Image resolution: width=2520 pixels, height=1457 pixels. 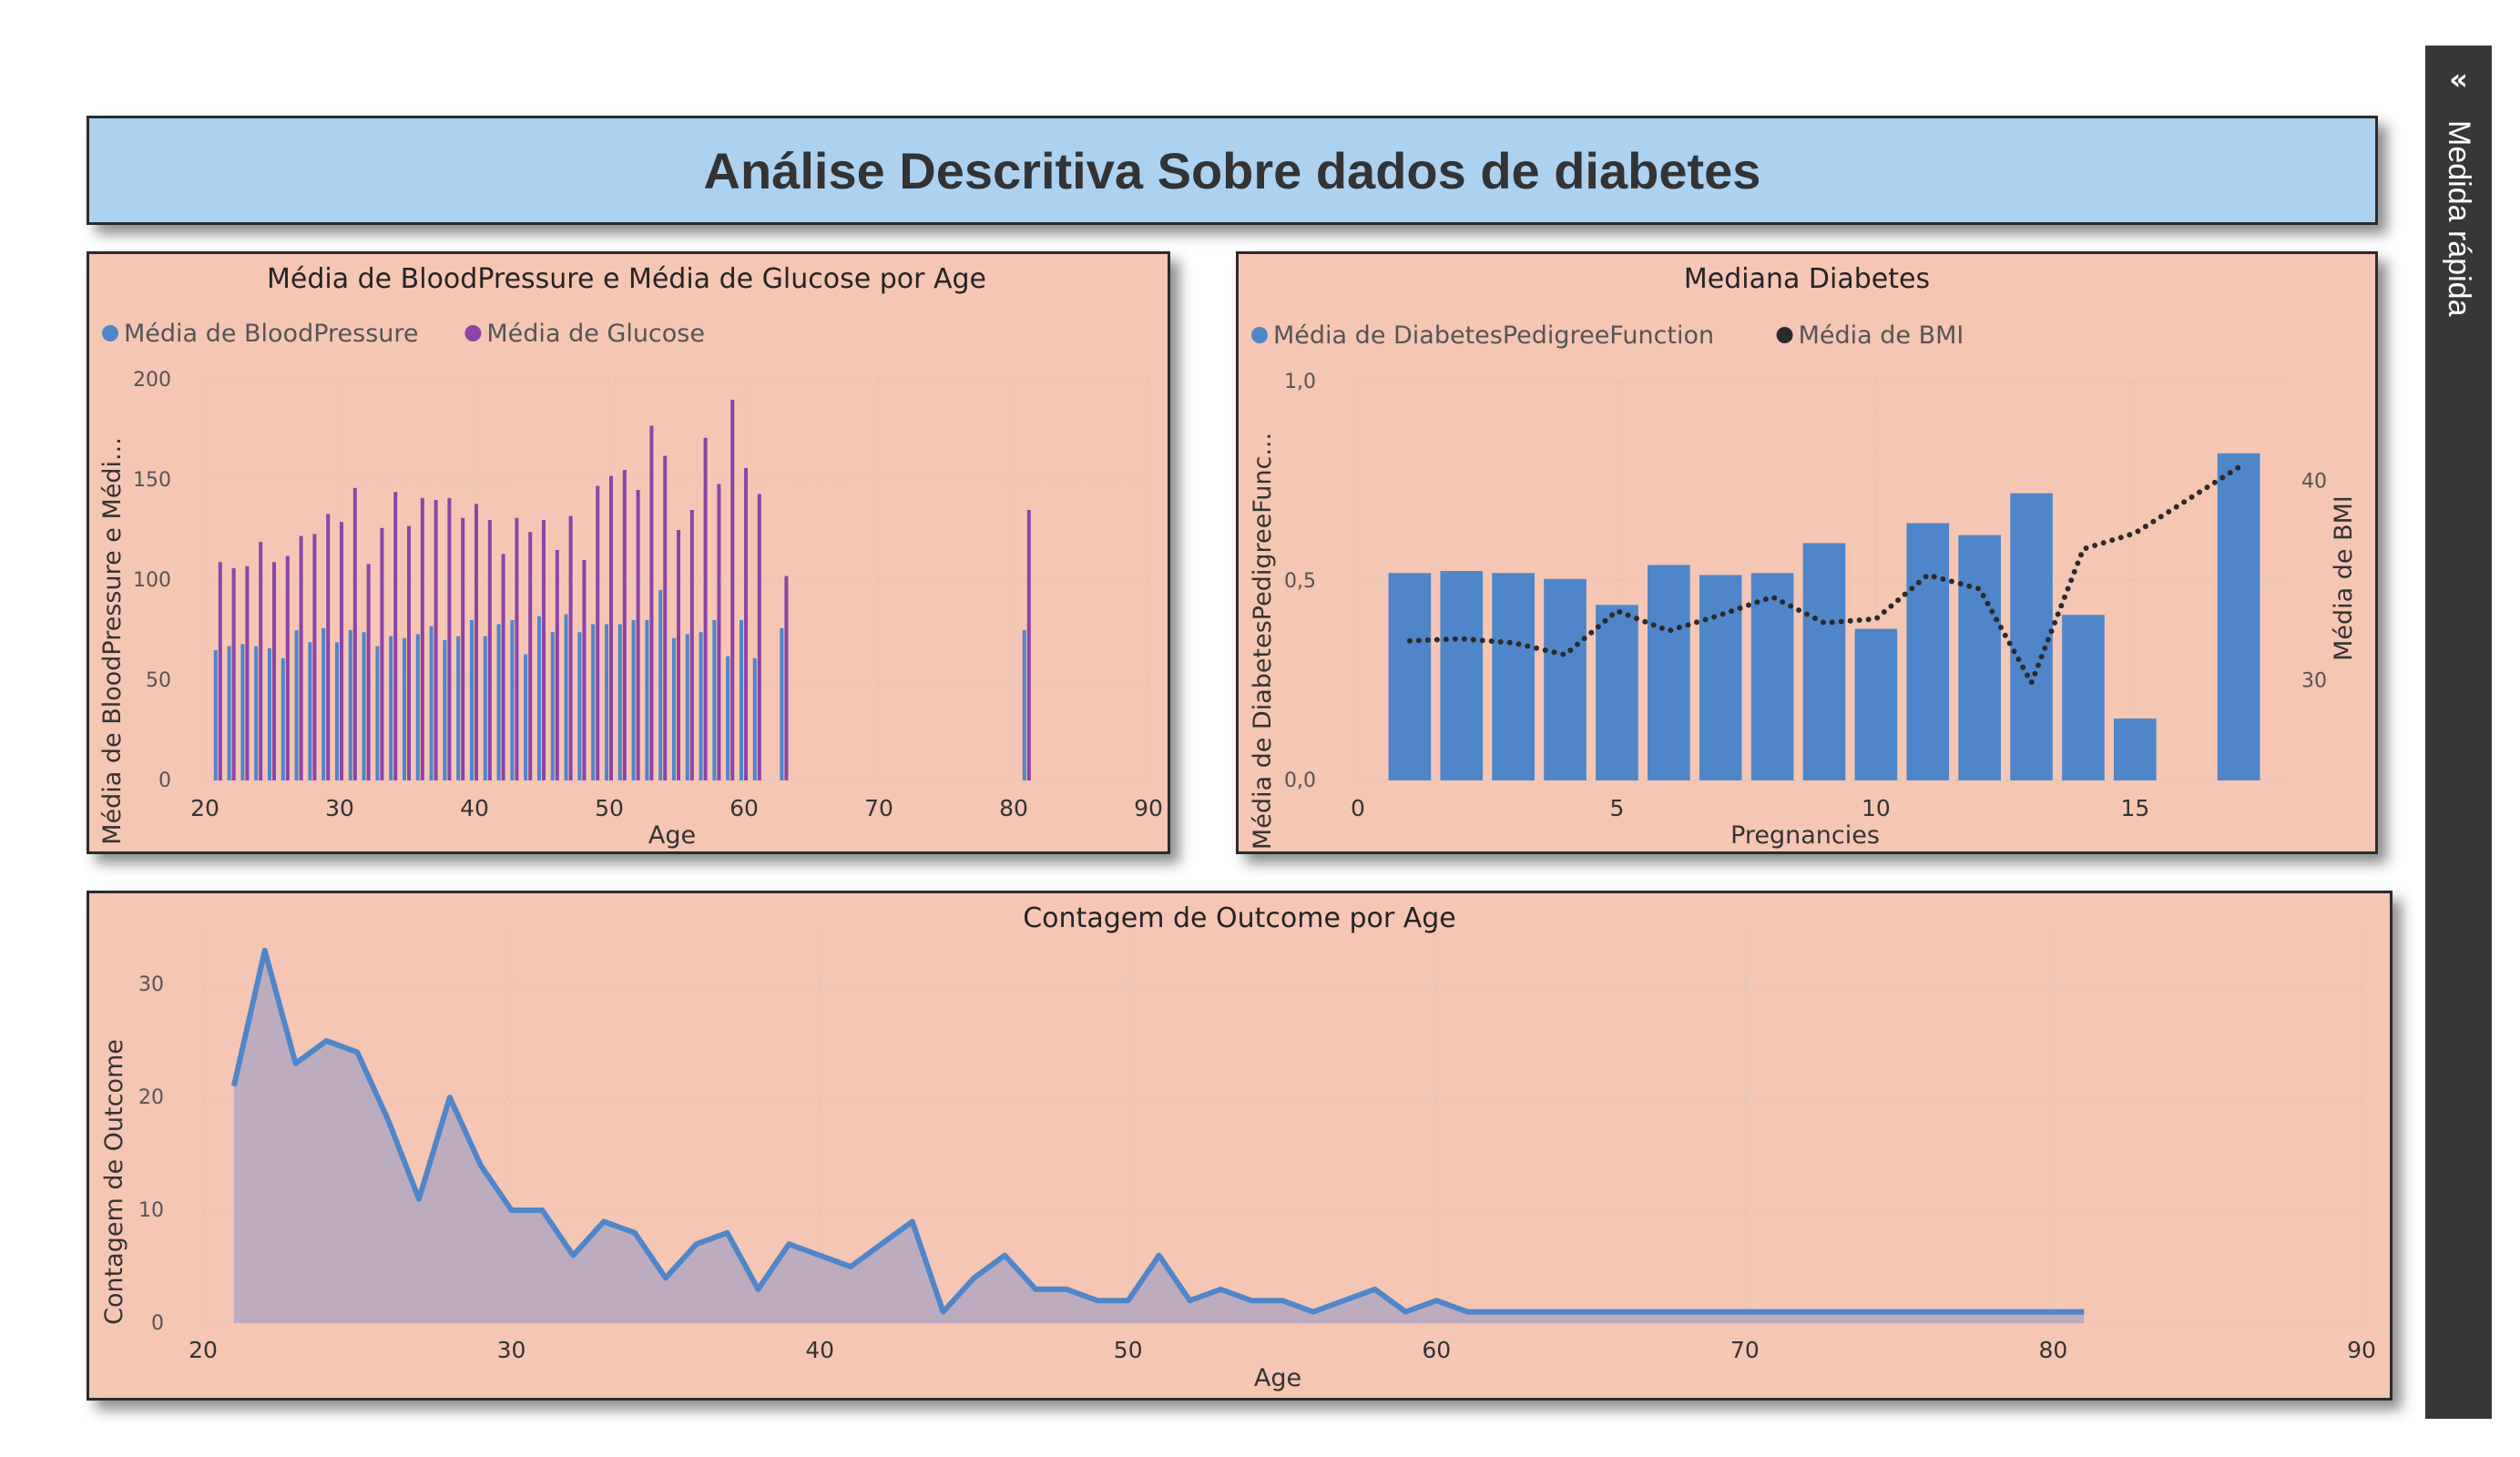 What do you see at coordinates (2459, 733) in the screenshot?
I see `quick-measure-pane: « Medida rápida` at bounding box center [2459, 733].